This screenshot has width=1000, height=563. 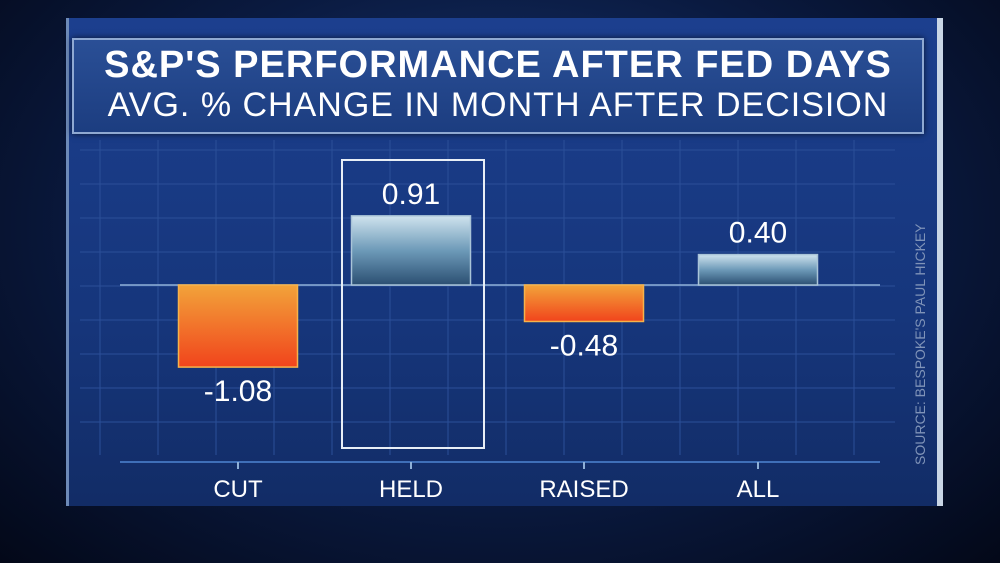 I want to click on x-tick-label: HELD, so click(x=411, y=489).